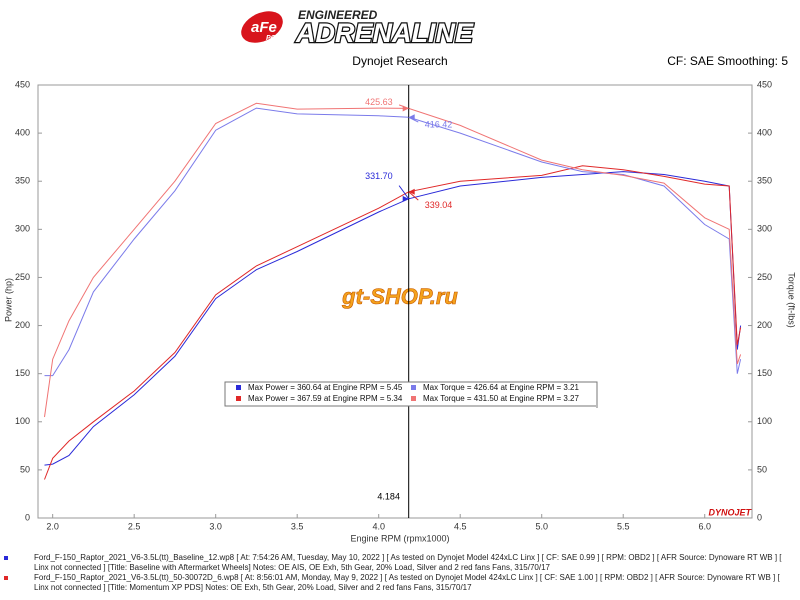 The image size is (800, 600). I want to click on watermark: gt-SHOP.ru, so click(399, 296).